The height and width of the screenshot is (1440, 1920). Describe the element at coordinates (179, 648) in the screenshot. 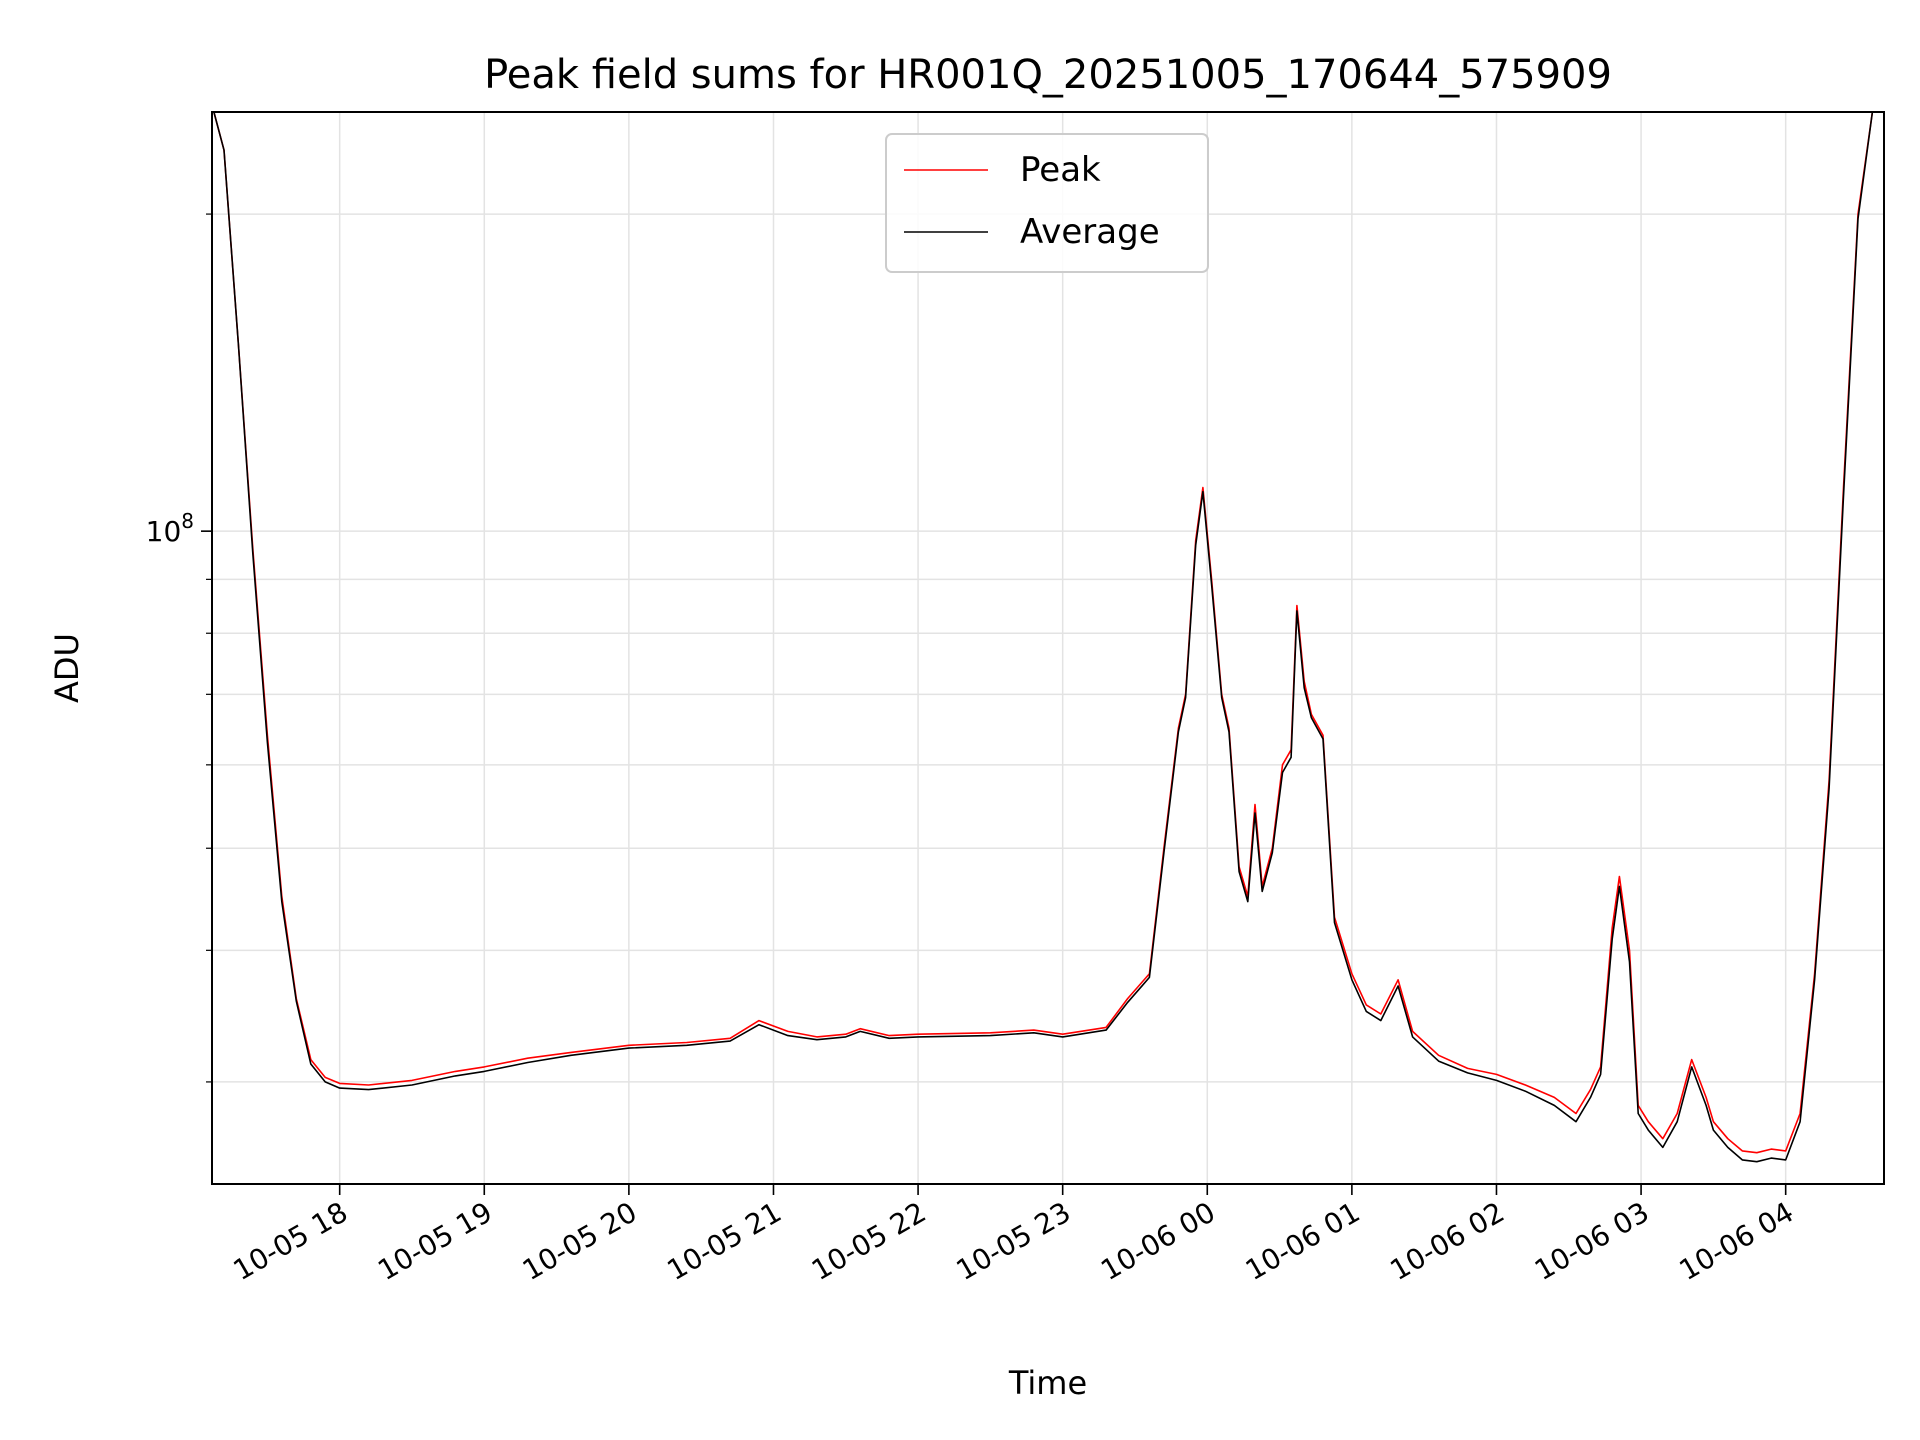

I see `y-axis: 108` at that location.